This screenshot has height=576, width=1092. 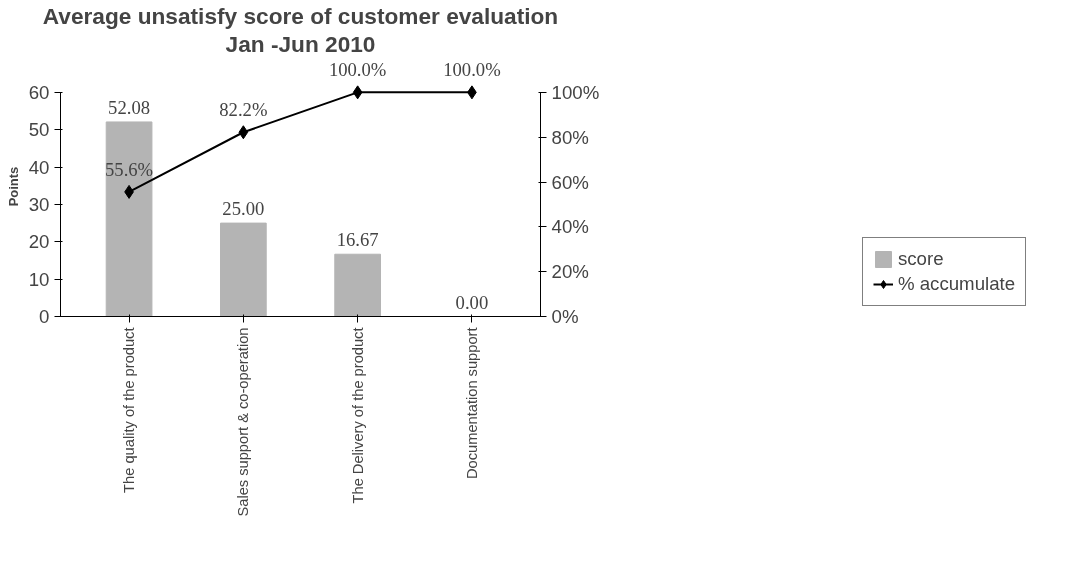 I want to click on y2-tick-label: 100%, so click(x=575, y=92).